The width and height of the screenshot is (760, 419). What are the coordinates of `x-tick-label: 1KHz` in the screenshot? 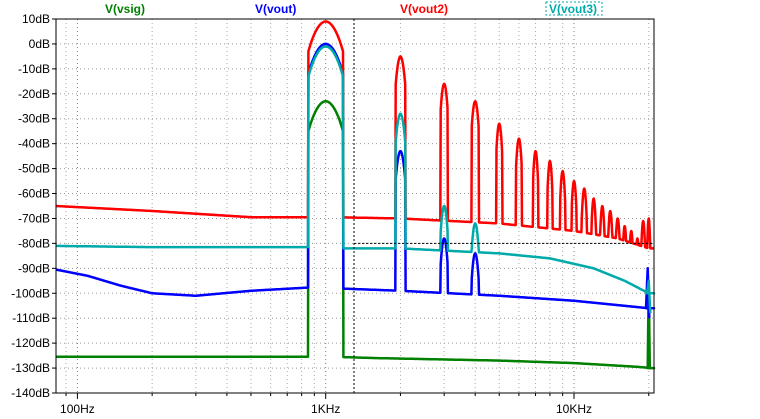 It's located at (325, 409).